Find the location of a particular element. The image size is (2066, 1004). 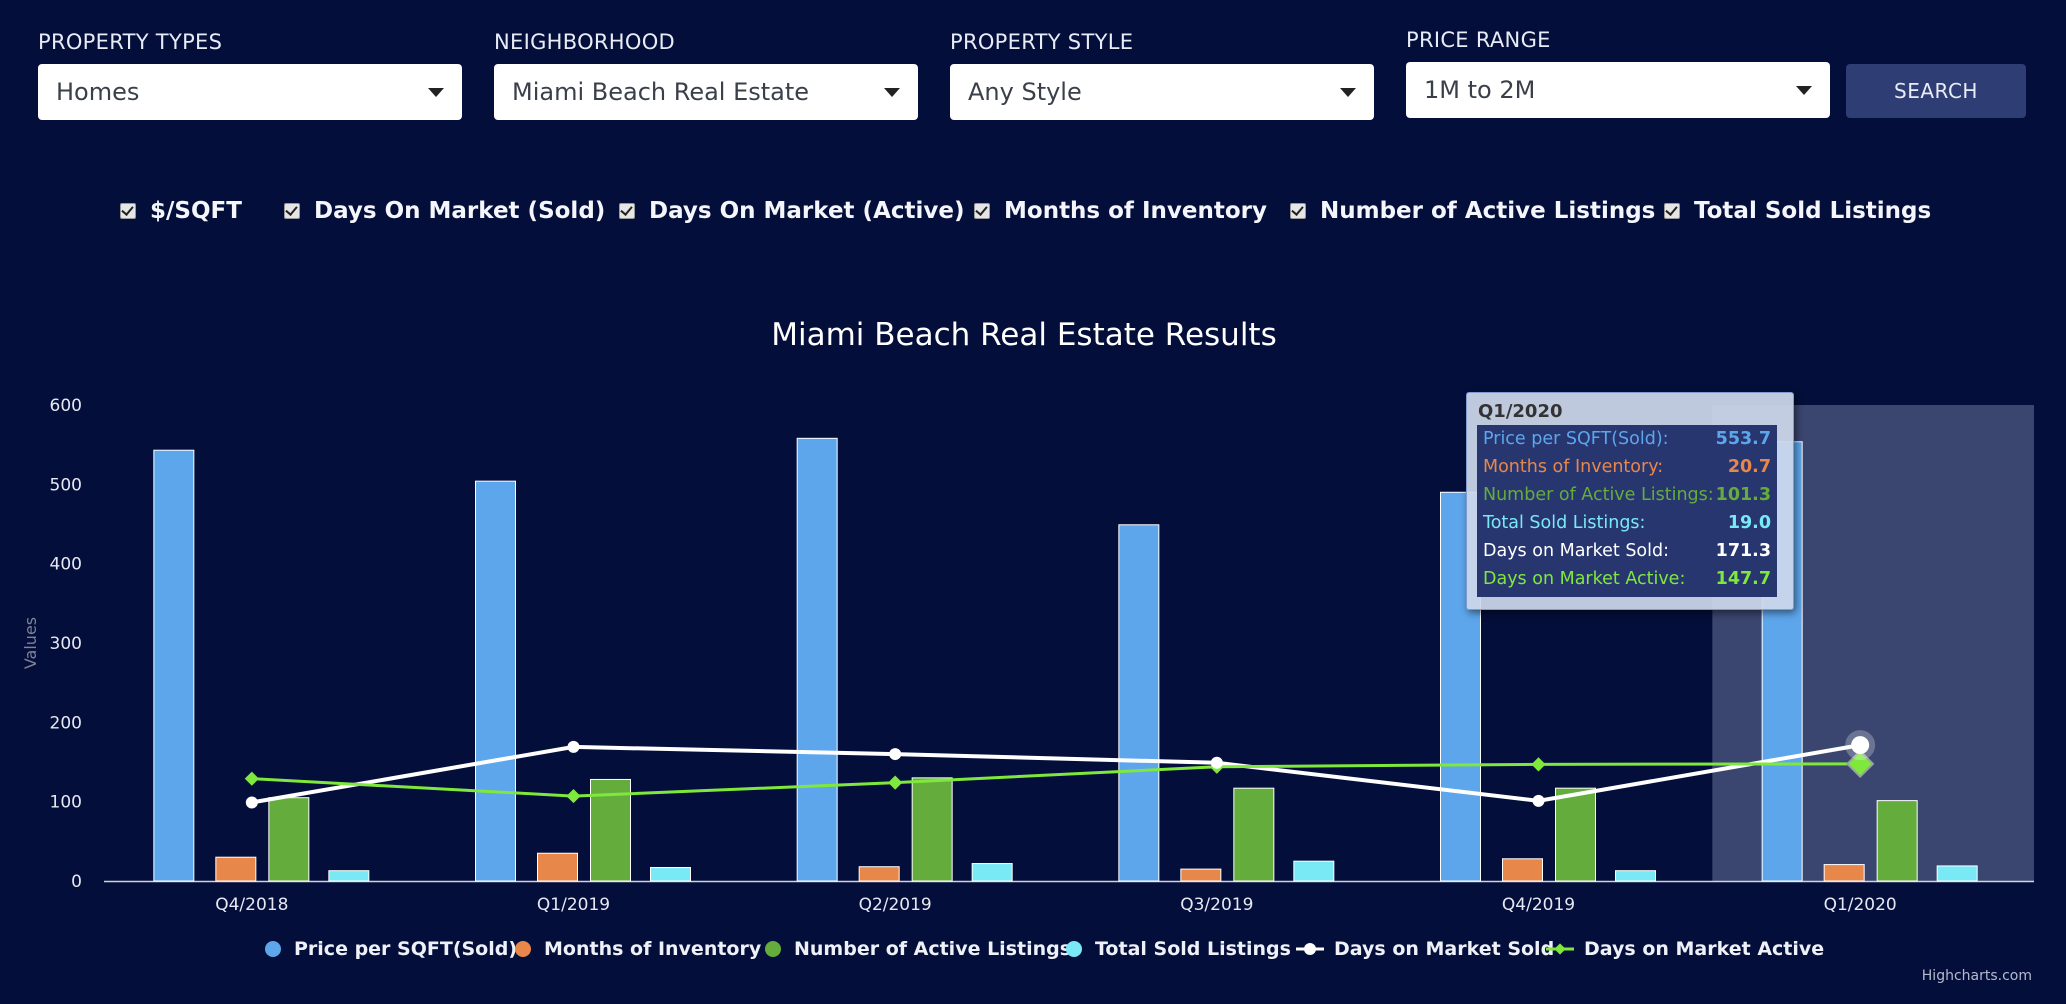

tooltip-label: Total Sold Listings: is located at coordinates (1564, 523).